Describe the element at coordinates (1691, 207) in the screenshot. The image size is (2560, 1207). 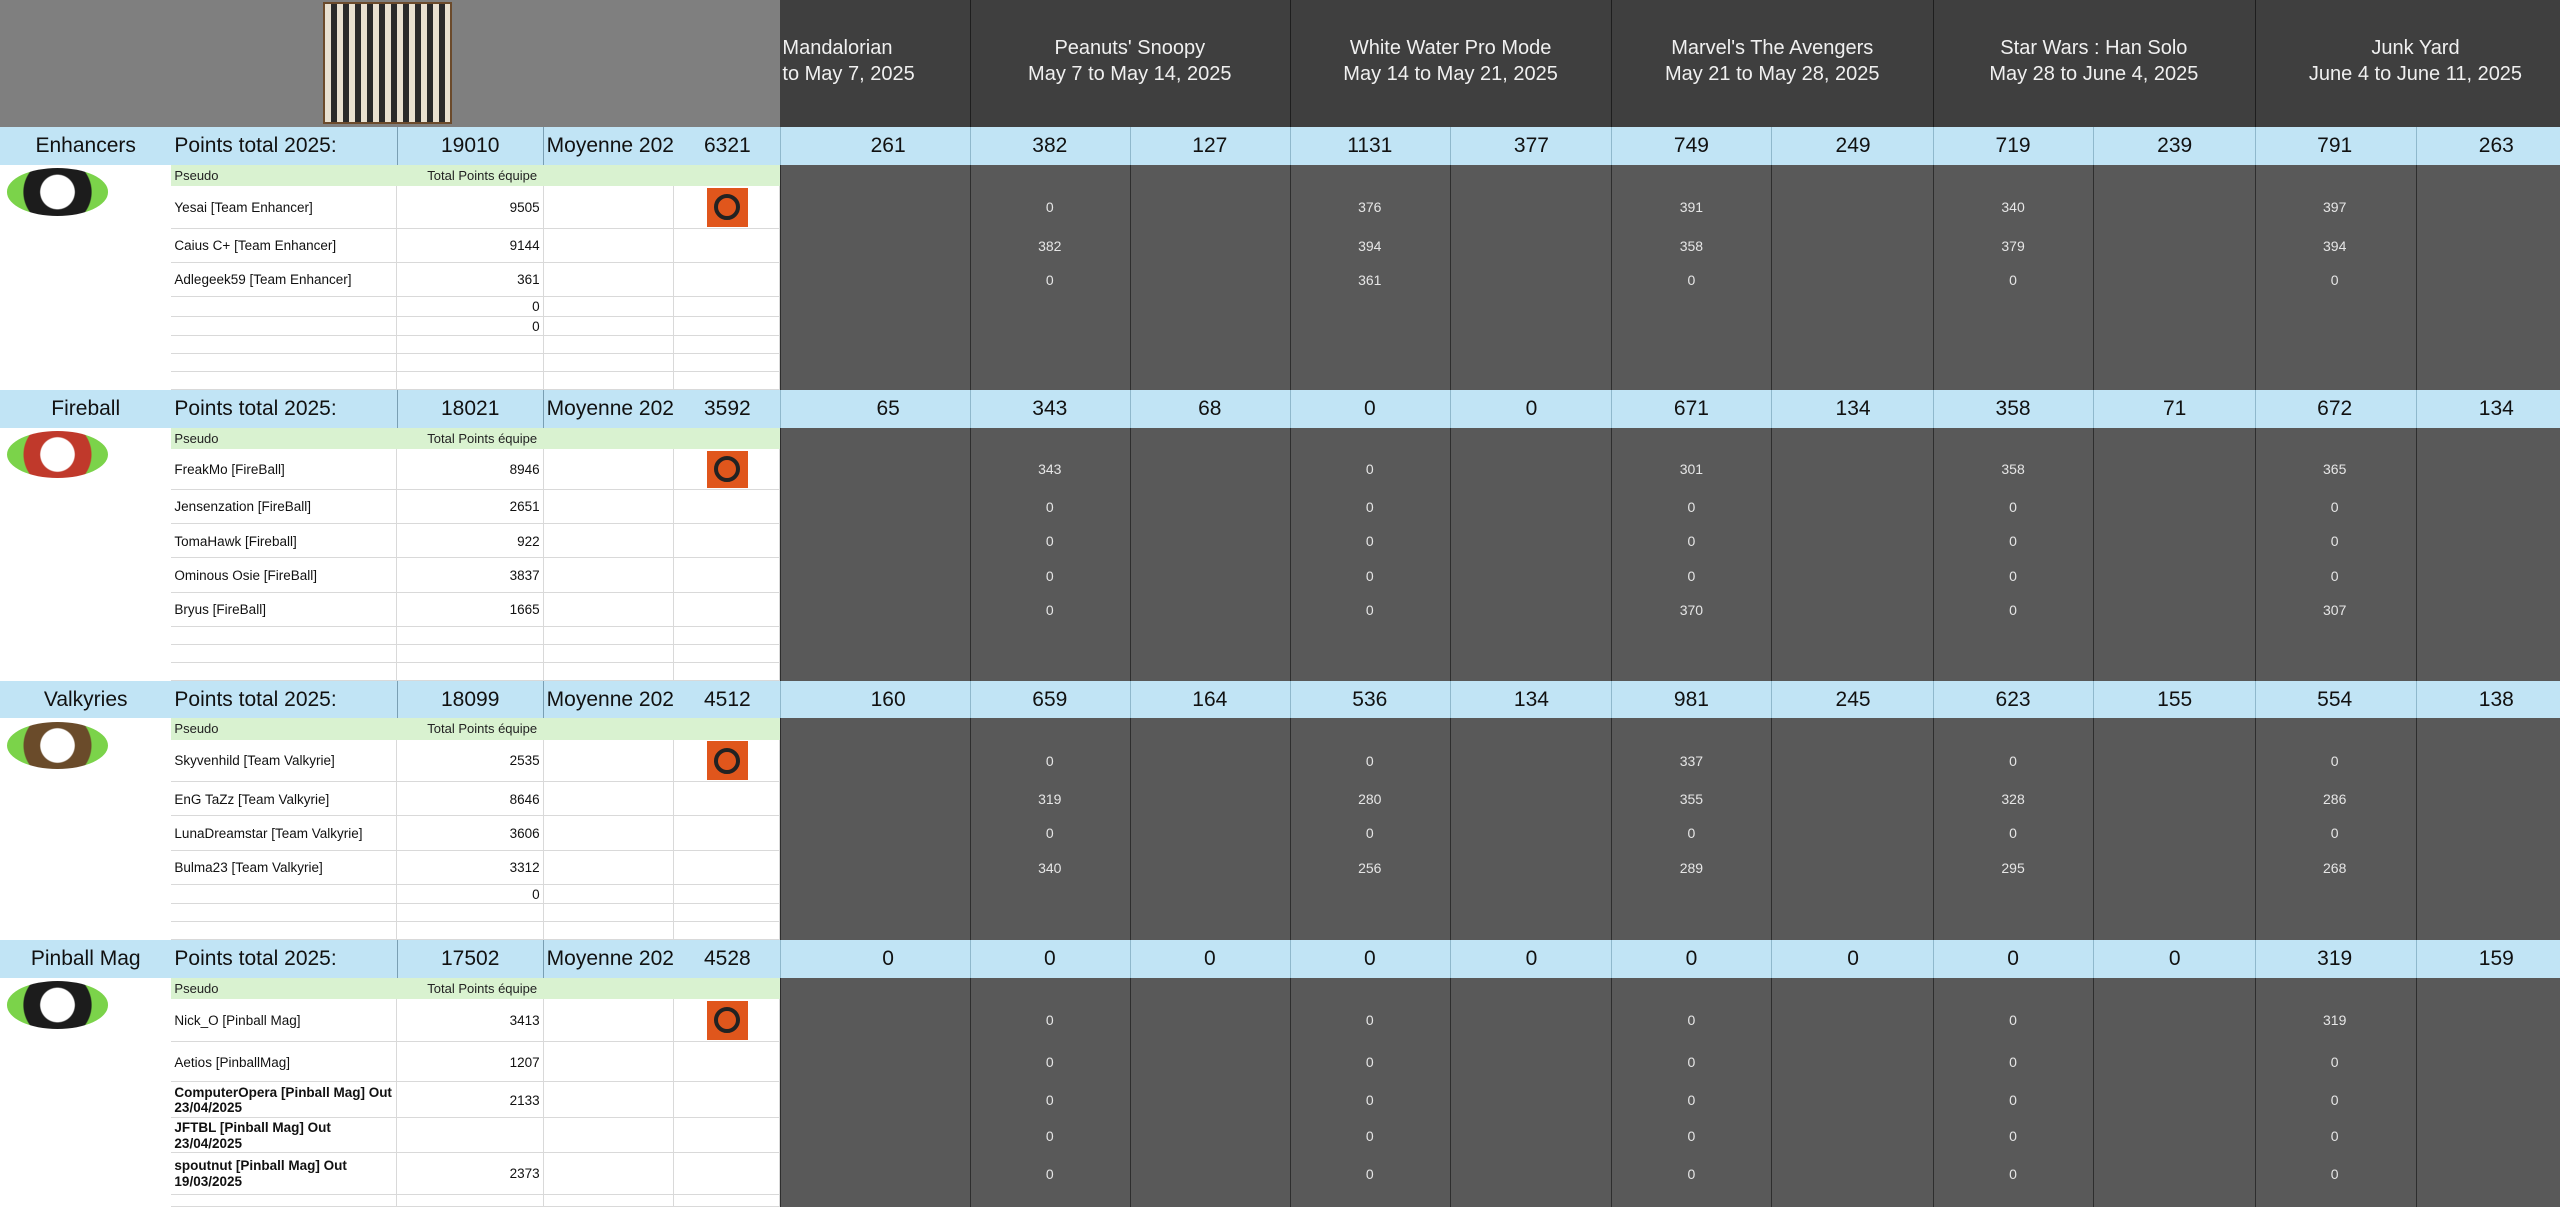
I see `player-score: 391` at that location.